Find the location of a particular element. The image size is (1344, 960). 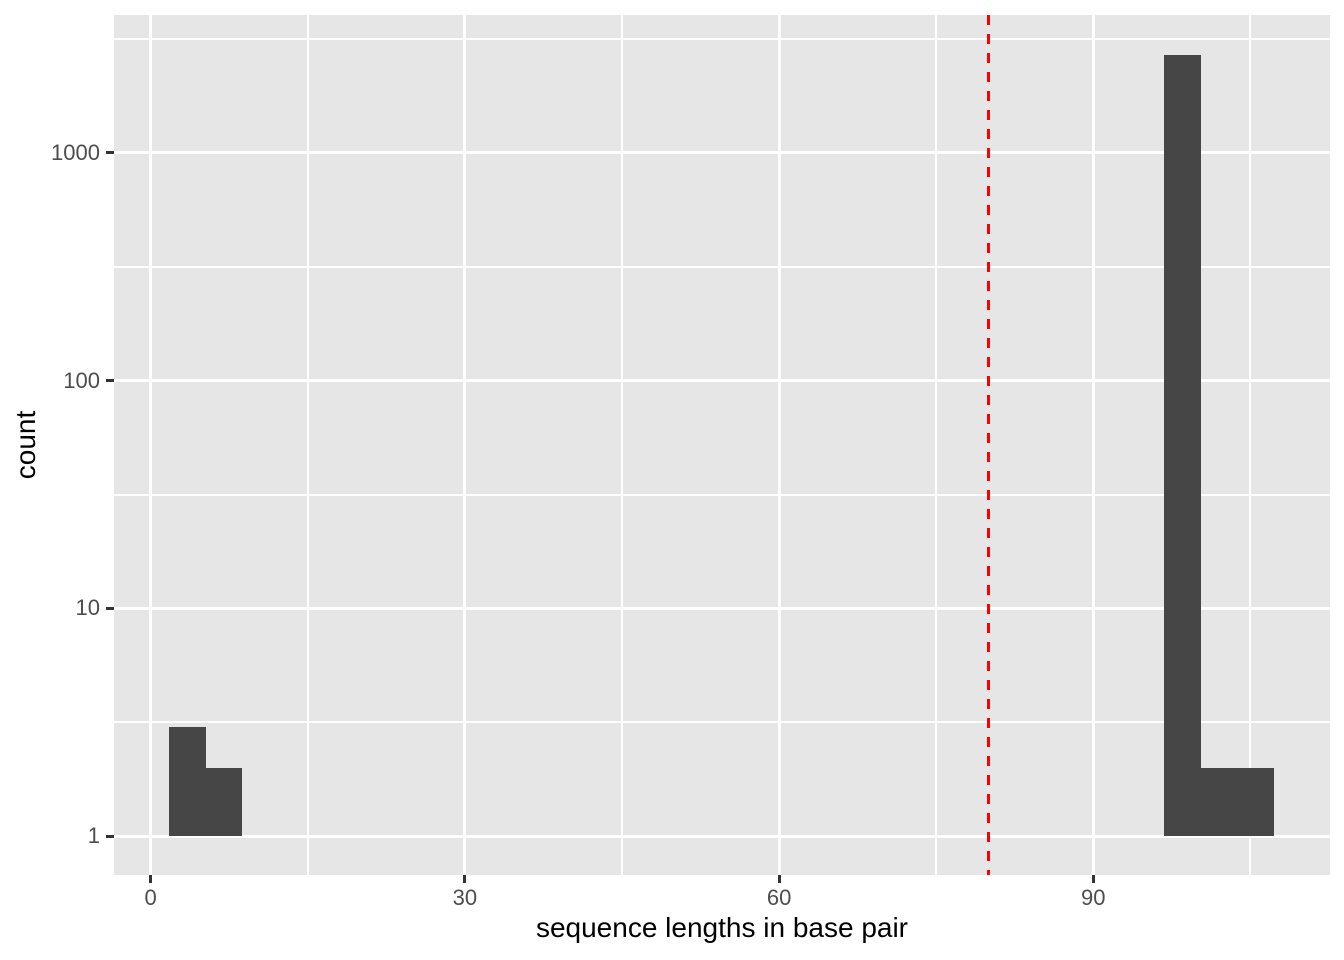

x-tick-label: 30 is located at coordinates (465, 897).